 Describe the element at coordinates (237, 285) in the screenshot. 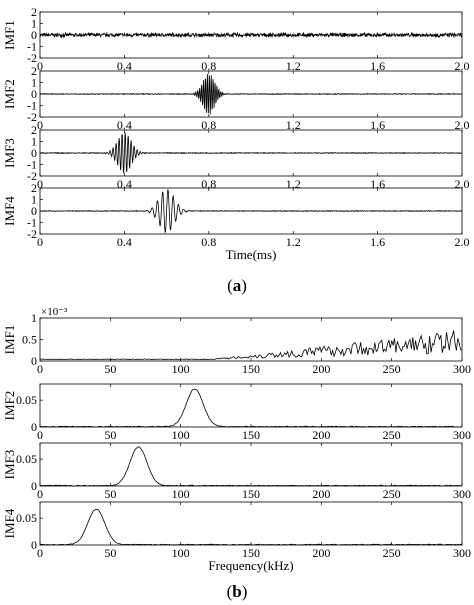

I see `caption-a: (a)` at that location.